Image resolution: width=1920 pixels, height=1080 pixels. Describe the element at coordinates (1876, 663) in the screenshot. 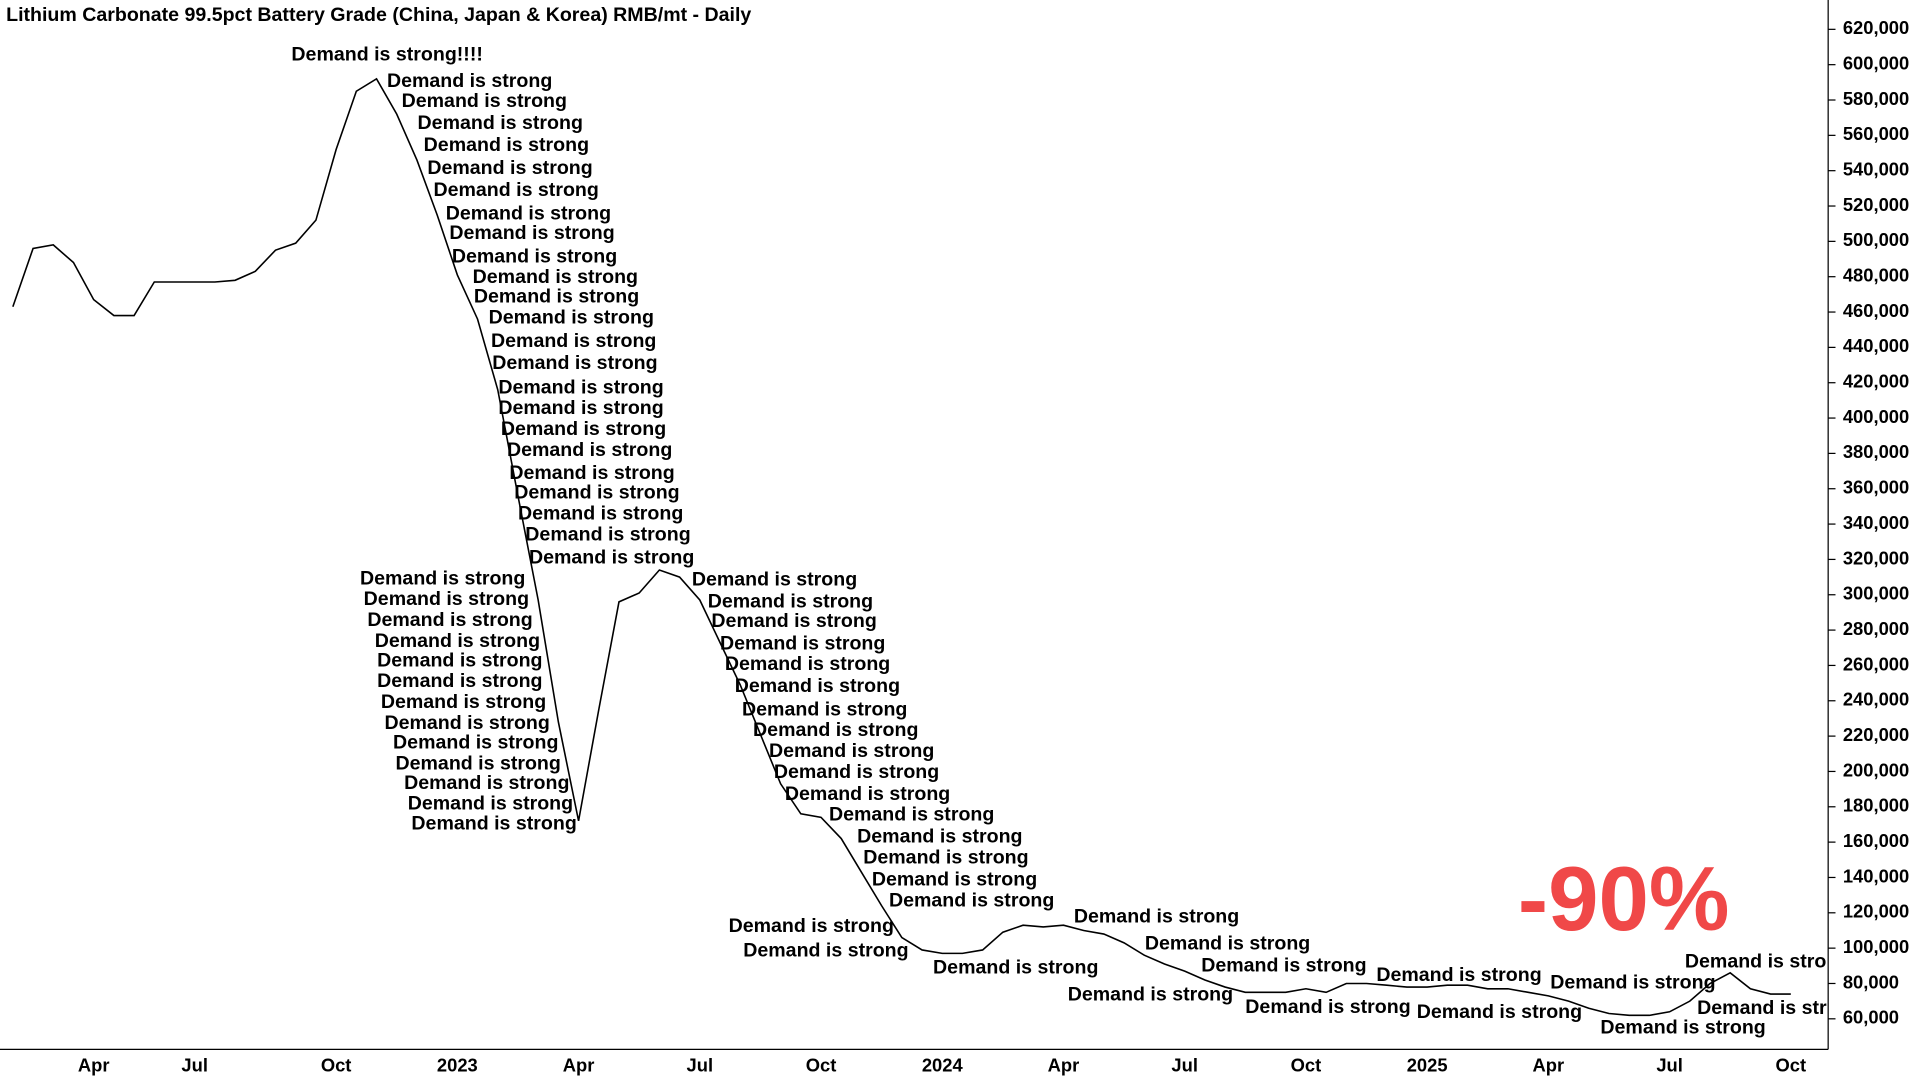

I see `y-tick-label: 260,000` at that location.